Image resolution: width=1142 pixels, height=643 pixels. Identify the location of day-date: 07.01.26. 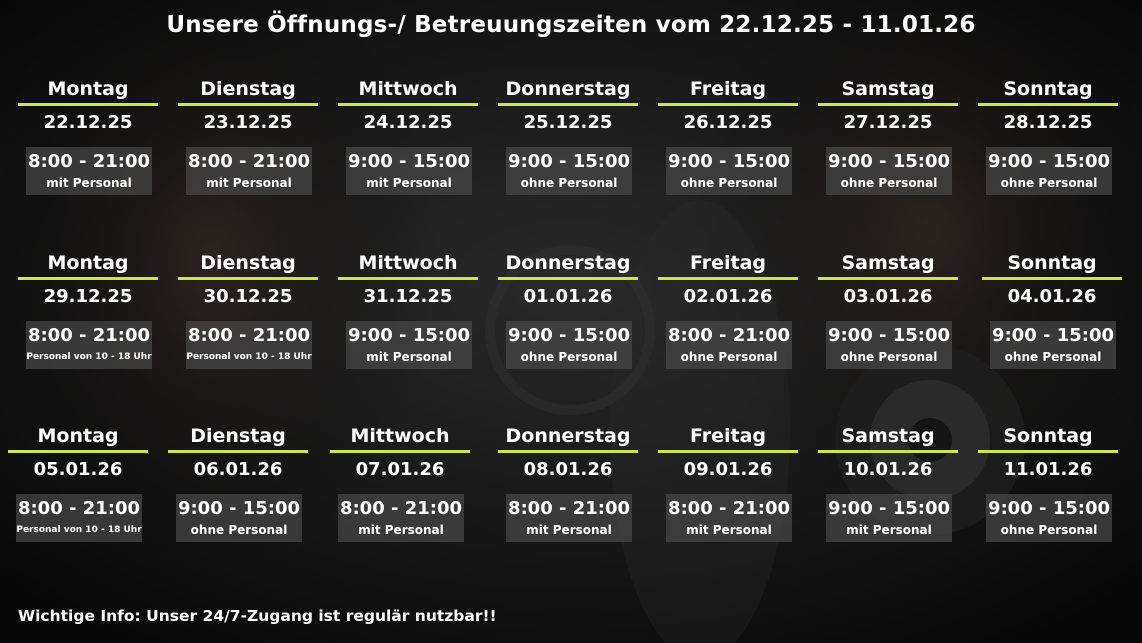
(400, 469).